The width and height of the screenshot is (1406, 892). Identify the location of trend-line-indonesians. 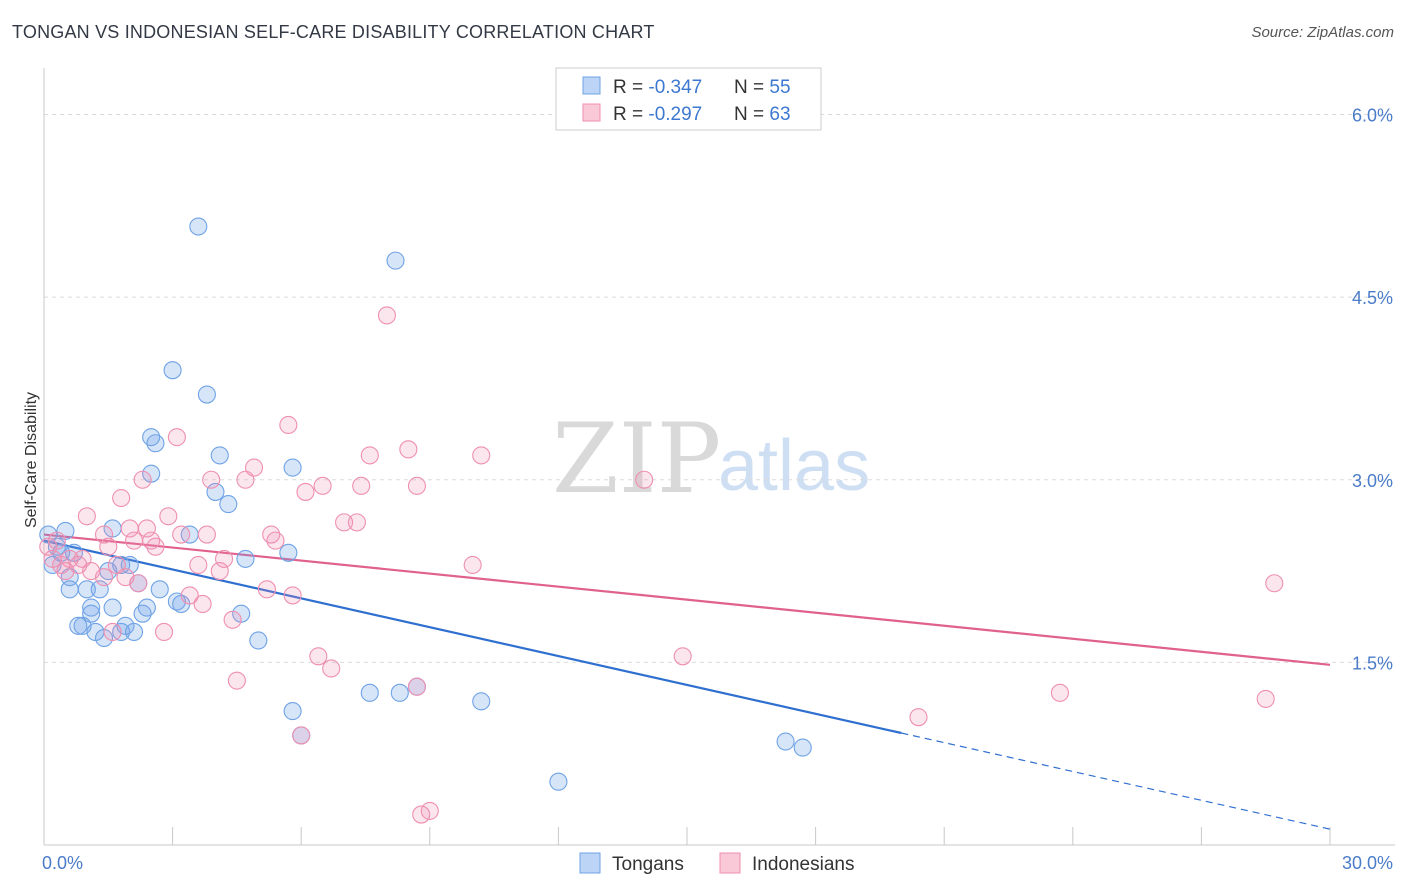
(687, 599).